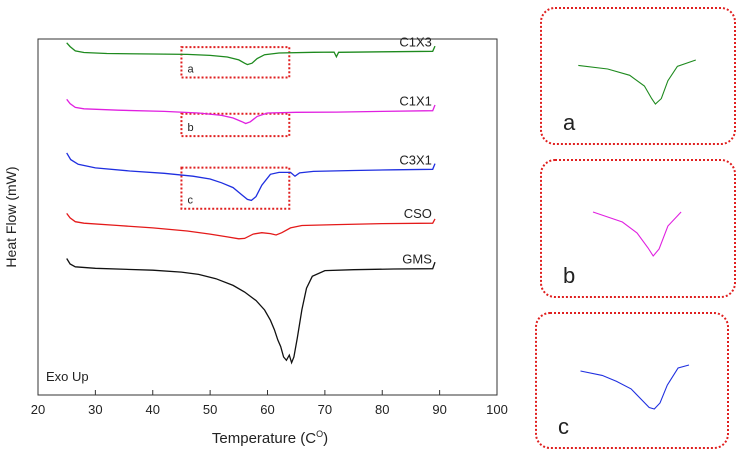 This screenshot has height=454, width=746. Describe the element at coordinates (325, 409) in the screenshot. I see `x-tick-label-70: 70` at that location.